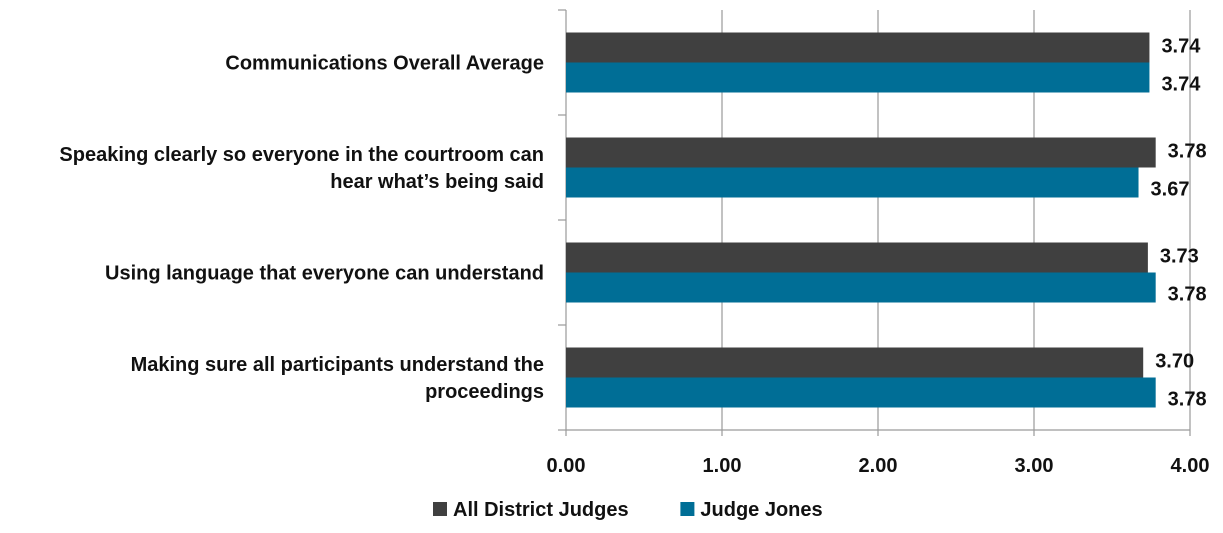  I want to click on data-labels: 3.74 3.74 3.78 3.67 3.73 3.78 3.70 3.78, so click(1179, 223).